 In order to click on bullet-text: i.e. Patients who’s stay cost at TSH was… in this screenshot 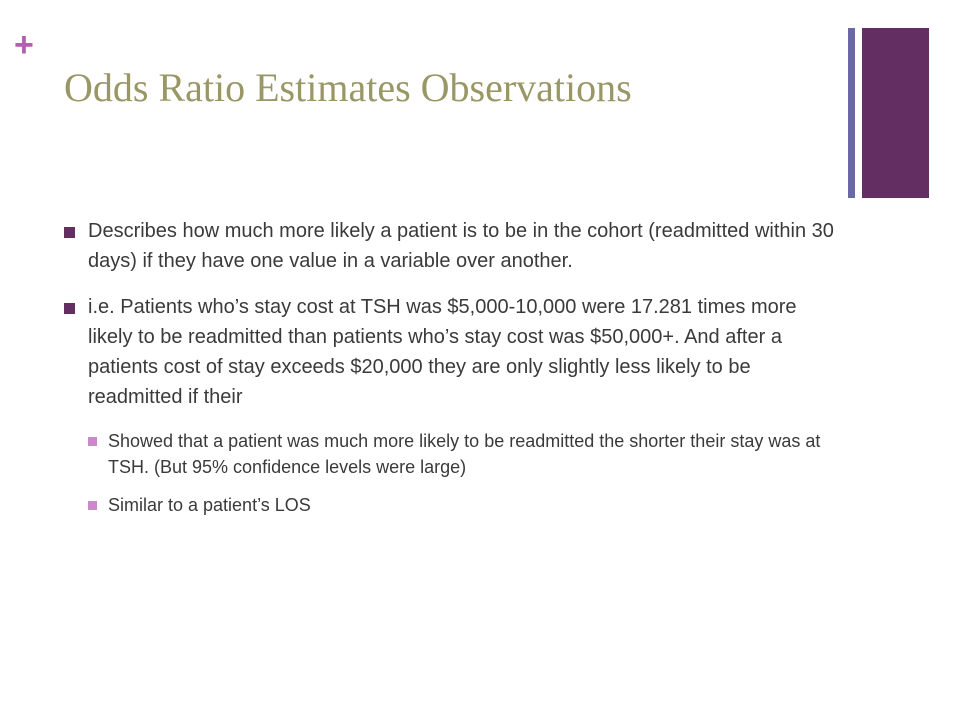, I will do `click(442, 352)`.